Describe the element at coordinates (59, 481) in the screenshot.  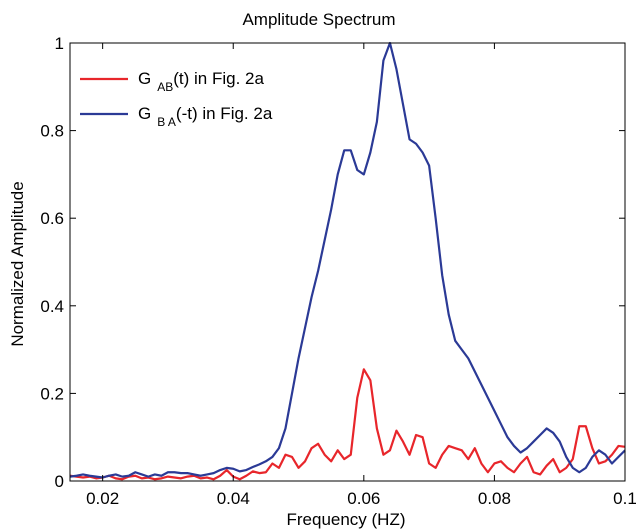
I see `y-tick-label: 0` at that location.